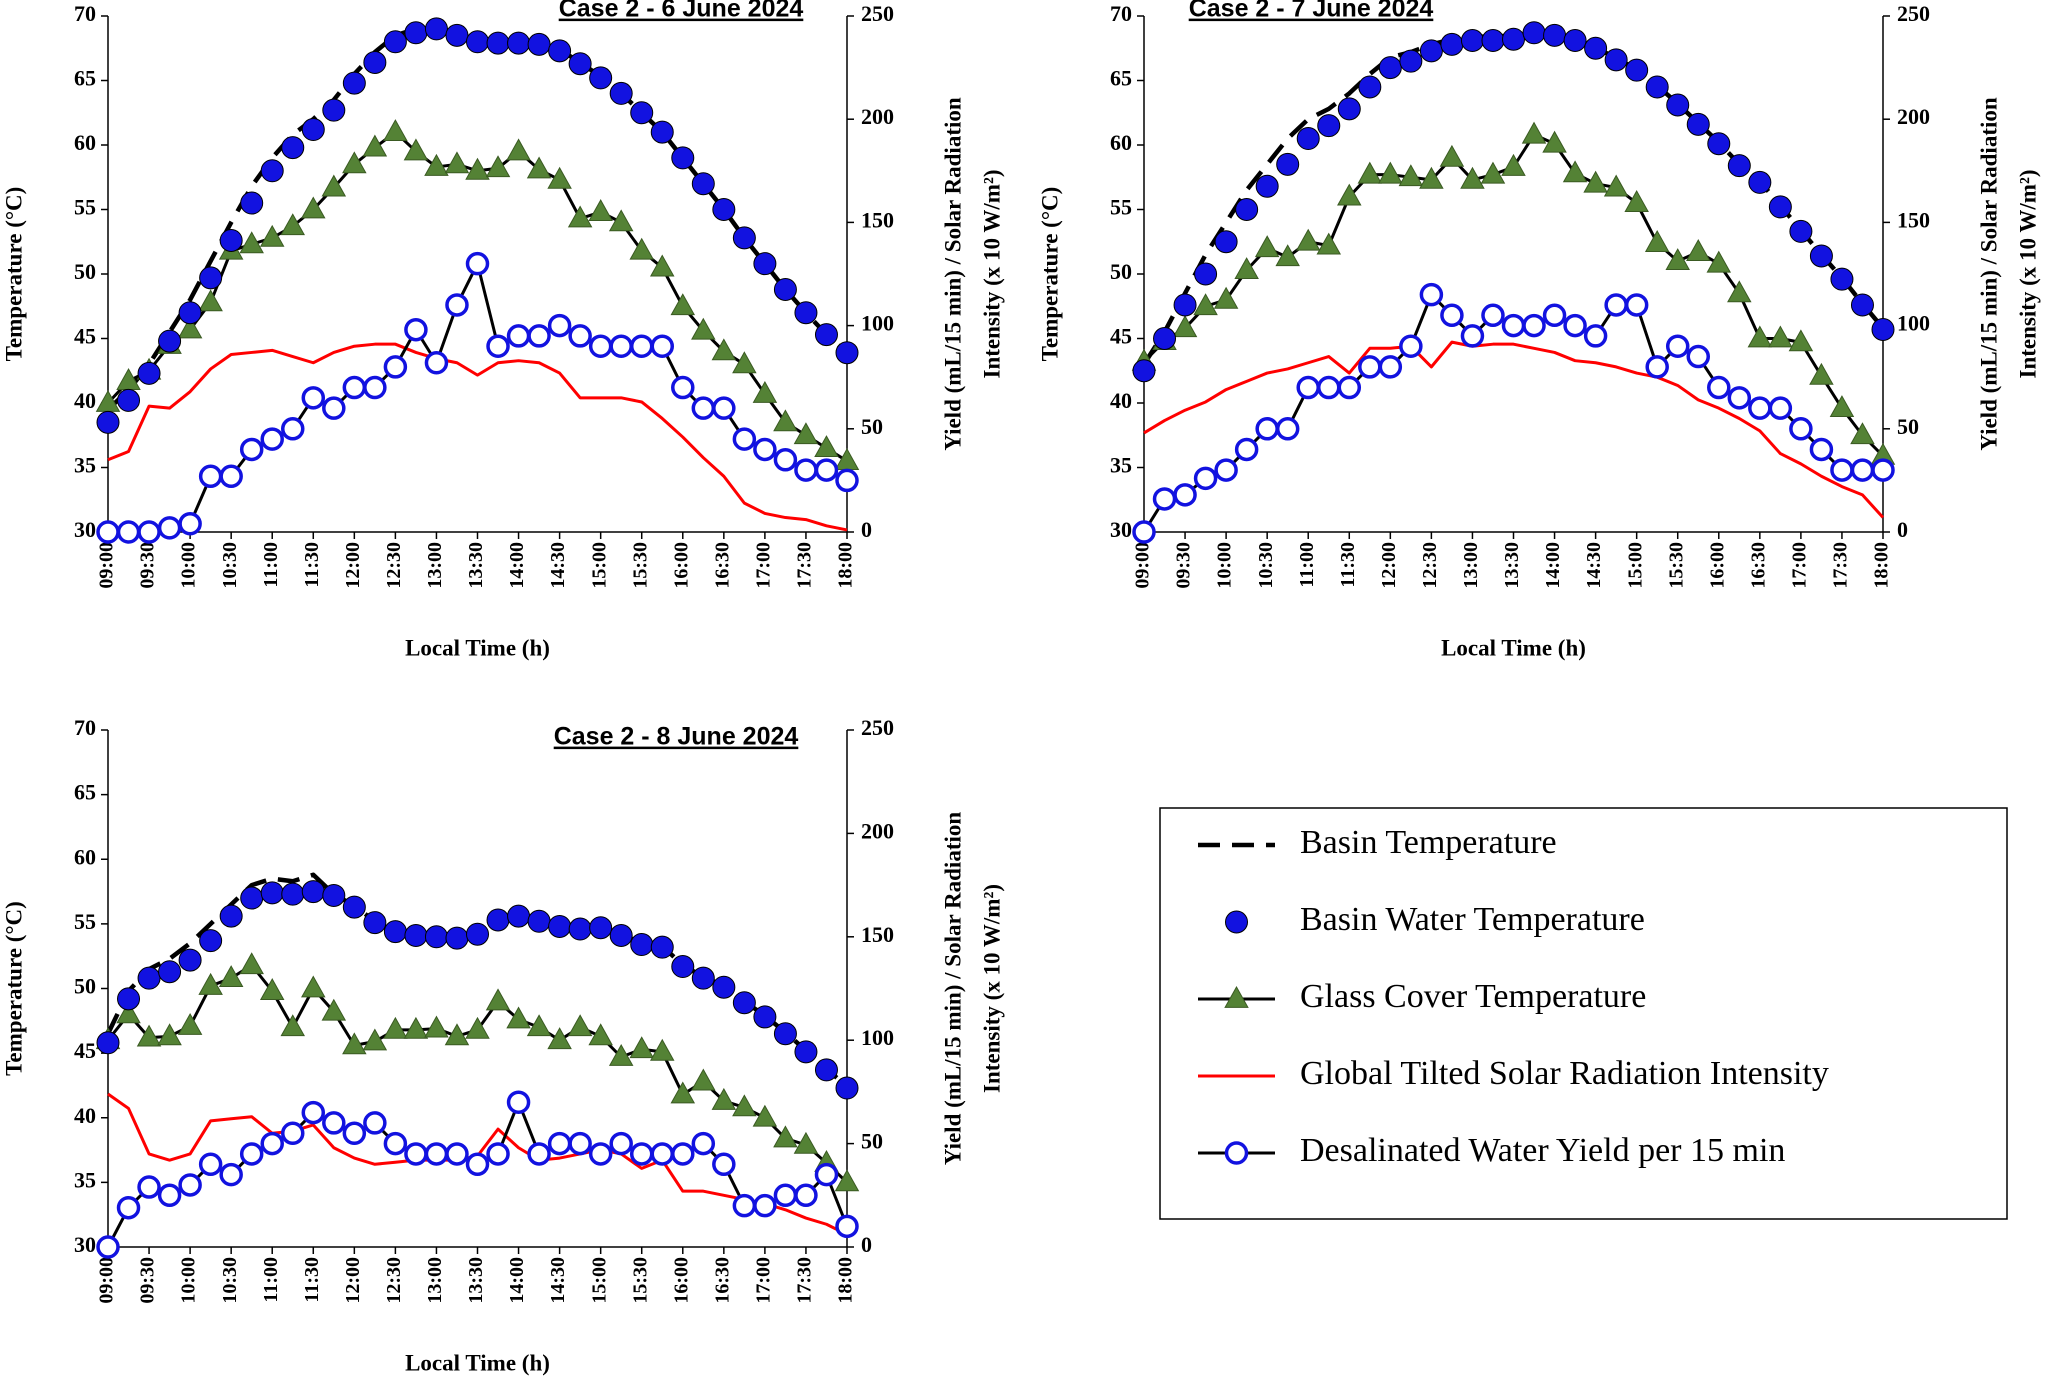 The height and width of the screenshot is (1381, 2050). Describe the element at coordinates (476, 565) in the screenshot. I see `x-tick-label: 13:30` at that location.